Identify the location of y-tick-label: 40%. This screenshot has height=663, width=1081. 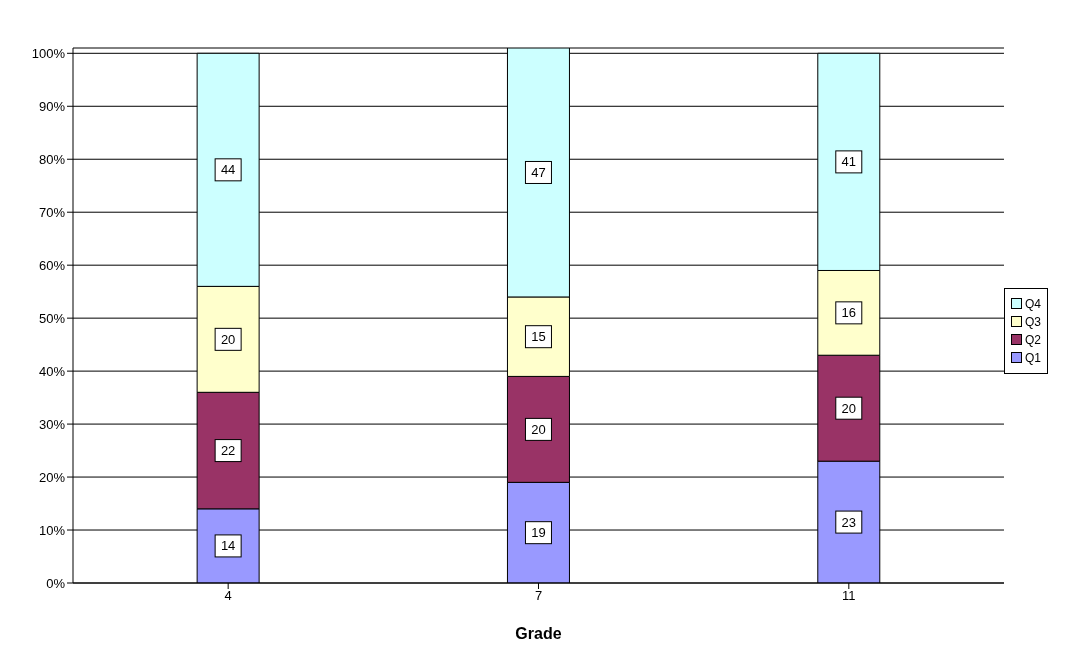
(52, 371).